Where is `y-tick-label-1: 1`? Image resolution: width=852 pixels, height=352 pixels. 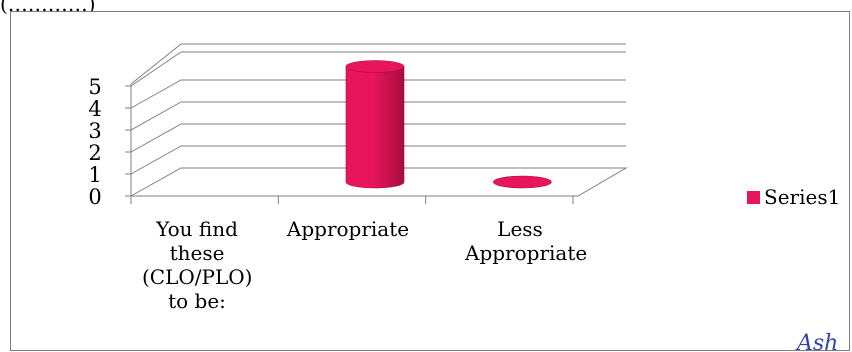 y-tick-label-1: 1 is located at coordinates (94, 175).